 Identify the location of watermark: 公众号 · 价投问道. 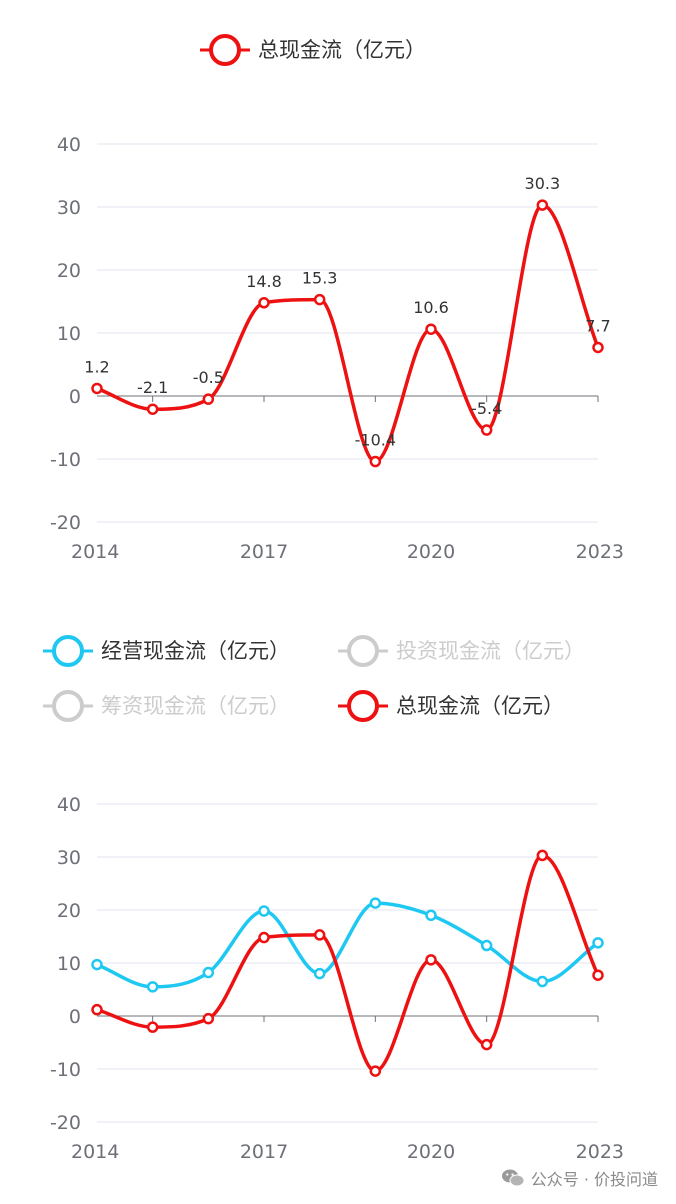
(579, 1178).